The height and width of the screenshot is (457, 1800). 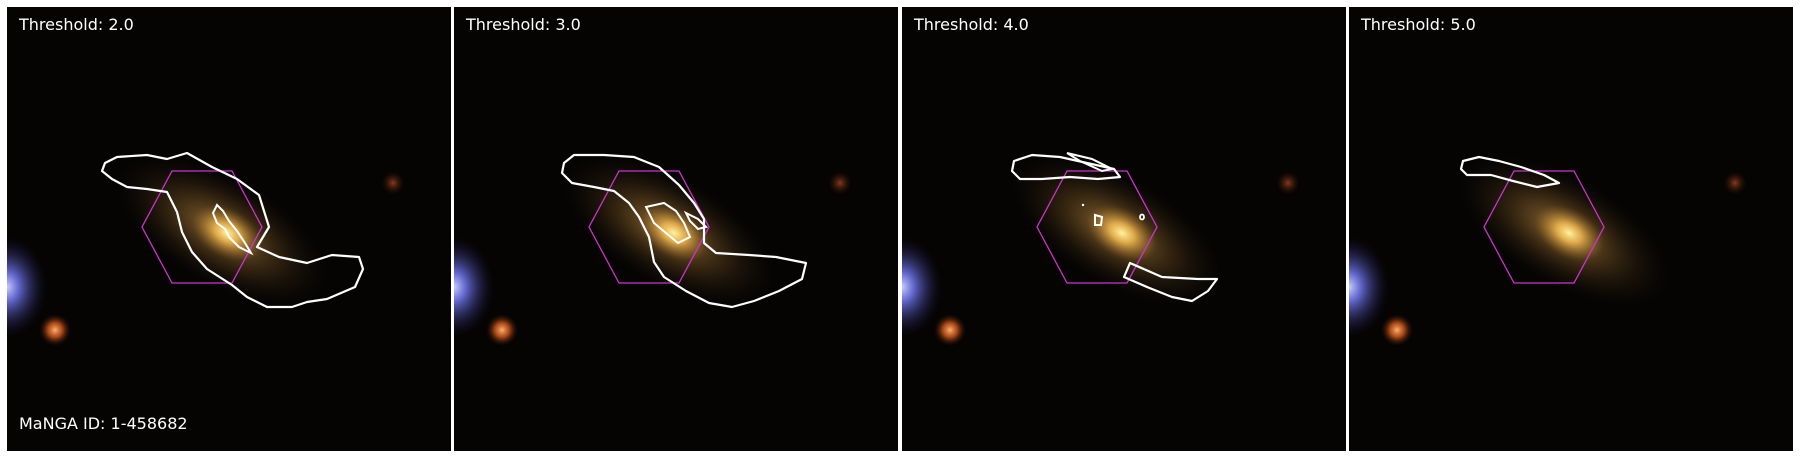 I want to click on galaxy-id-label: MaNGA ID: 1-458682, so click(x=103, y=423).